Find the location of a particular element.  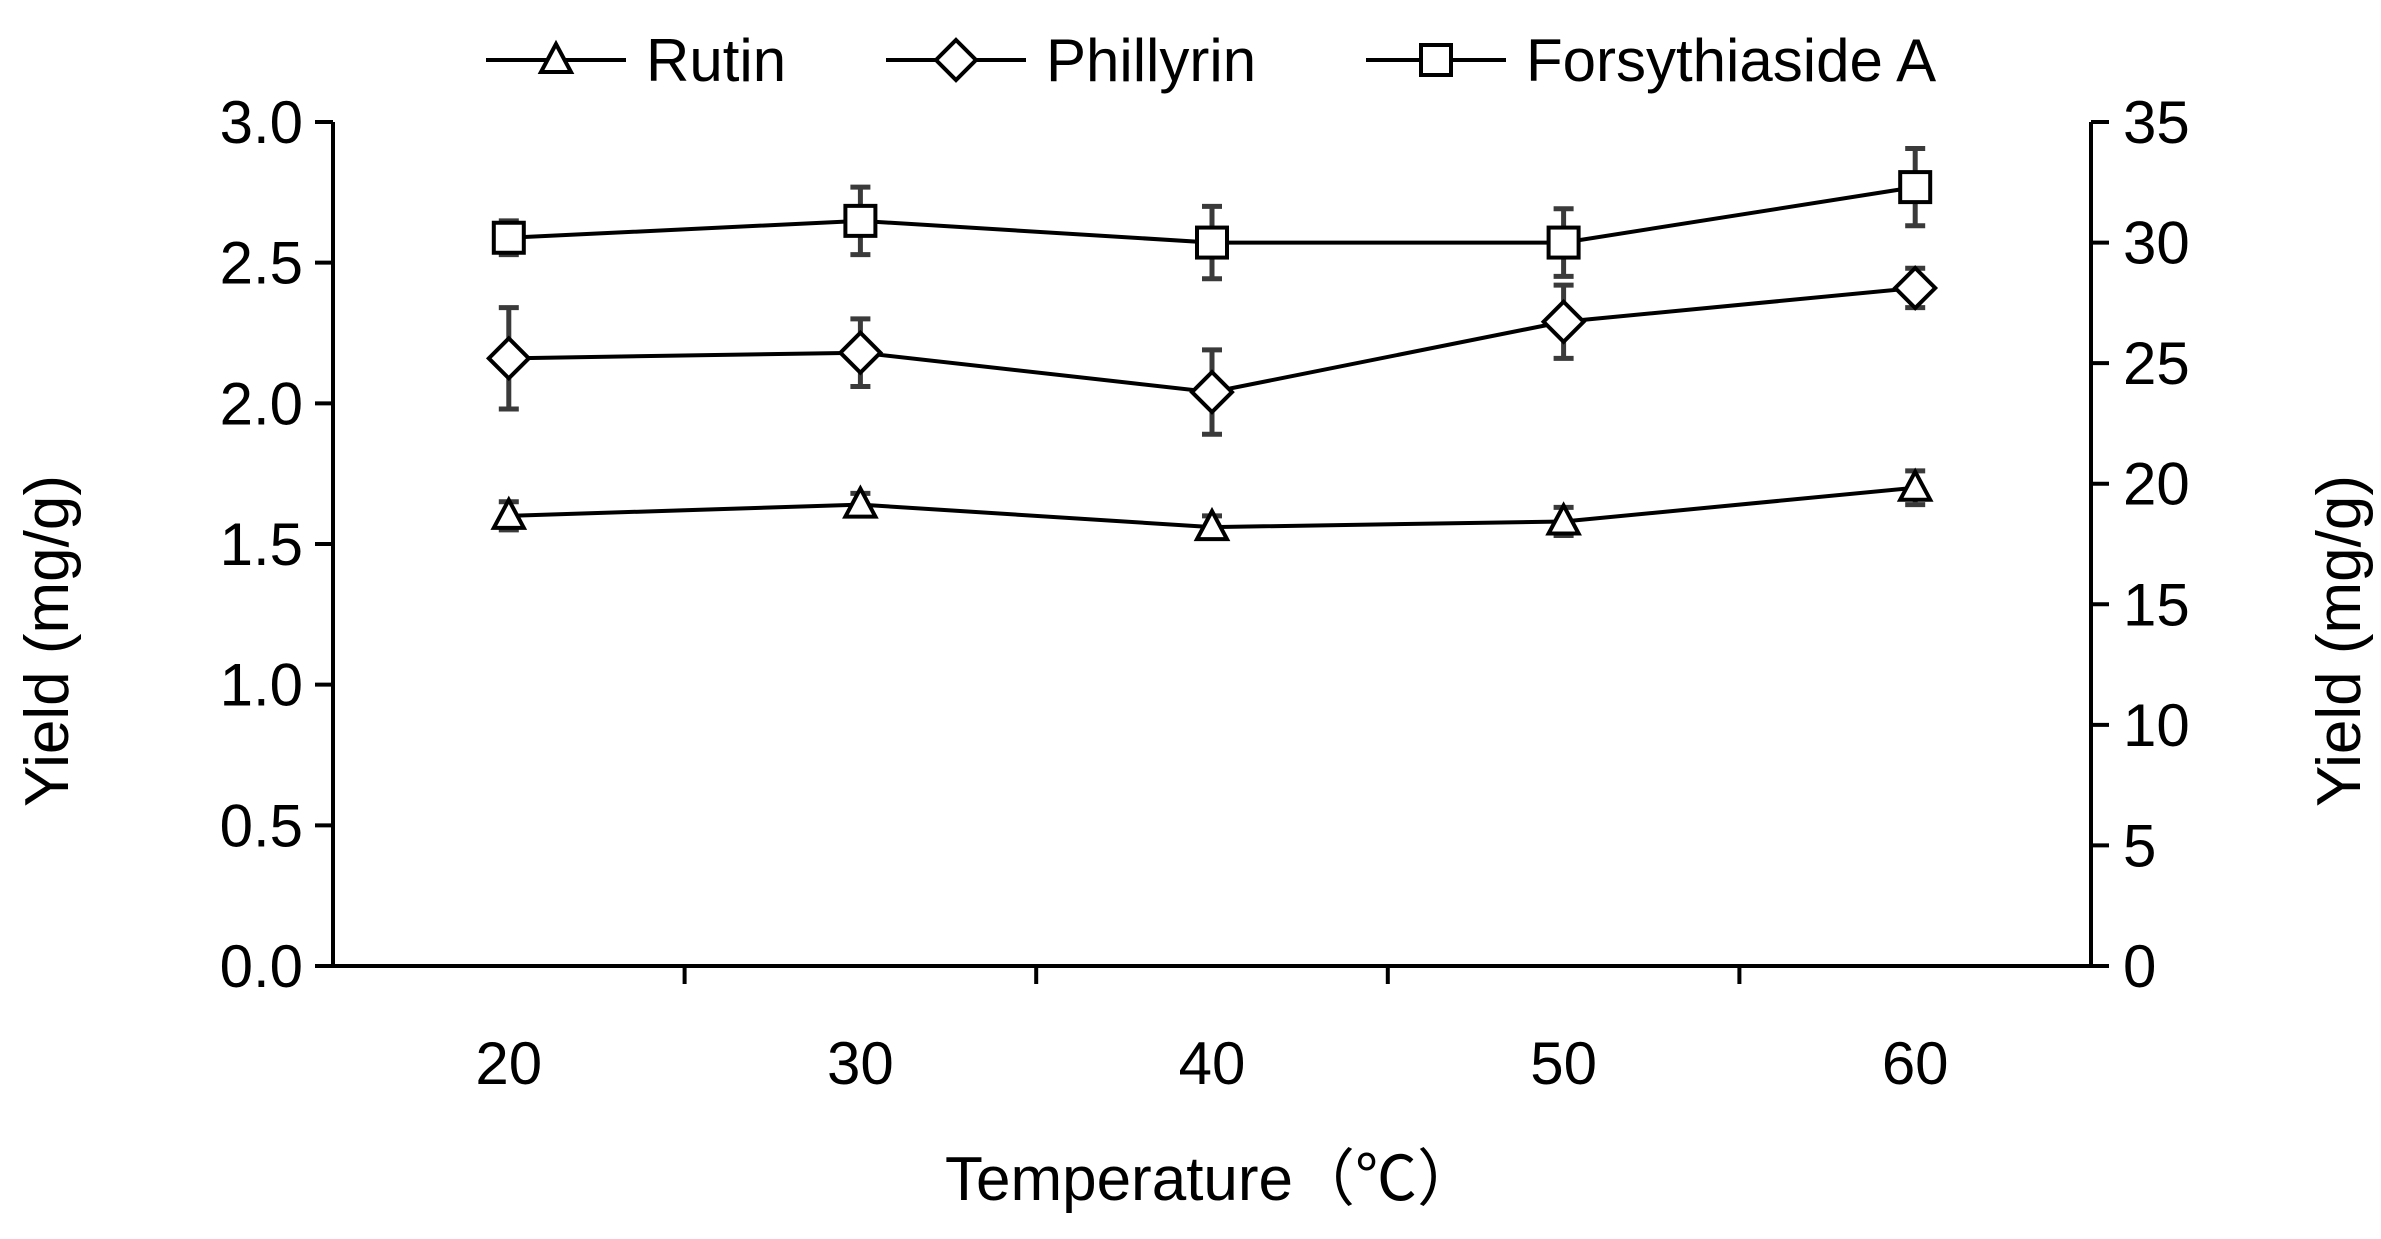

x-tick-label: 40 is located at coordinates (1212, 1063).